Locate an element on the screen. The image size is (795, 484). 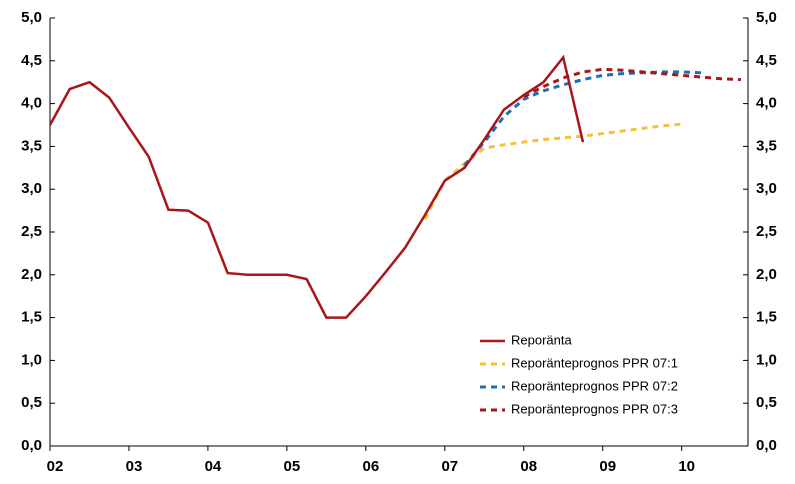
y-tick-label: 5,0 is located at coordinates (31, 17).